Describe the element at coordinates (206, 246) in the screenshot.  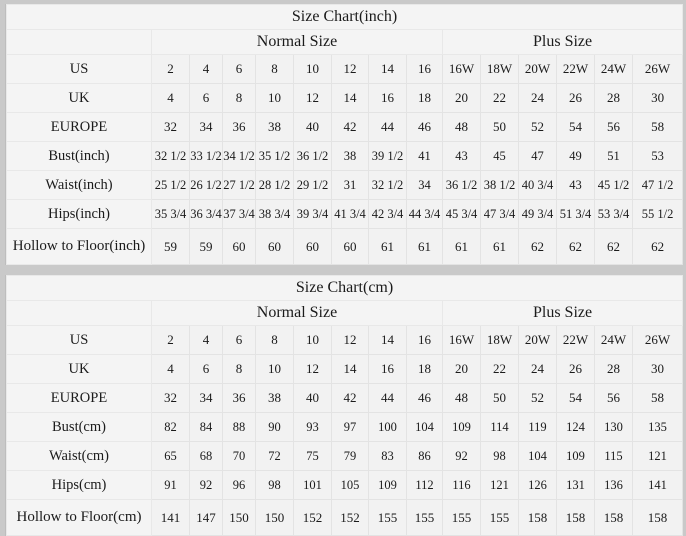
I see `table-cell: 59` at that location.